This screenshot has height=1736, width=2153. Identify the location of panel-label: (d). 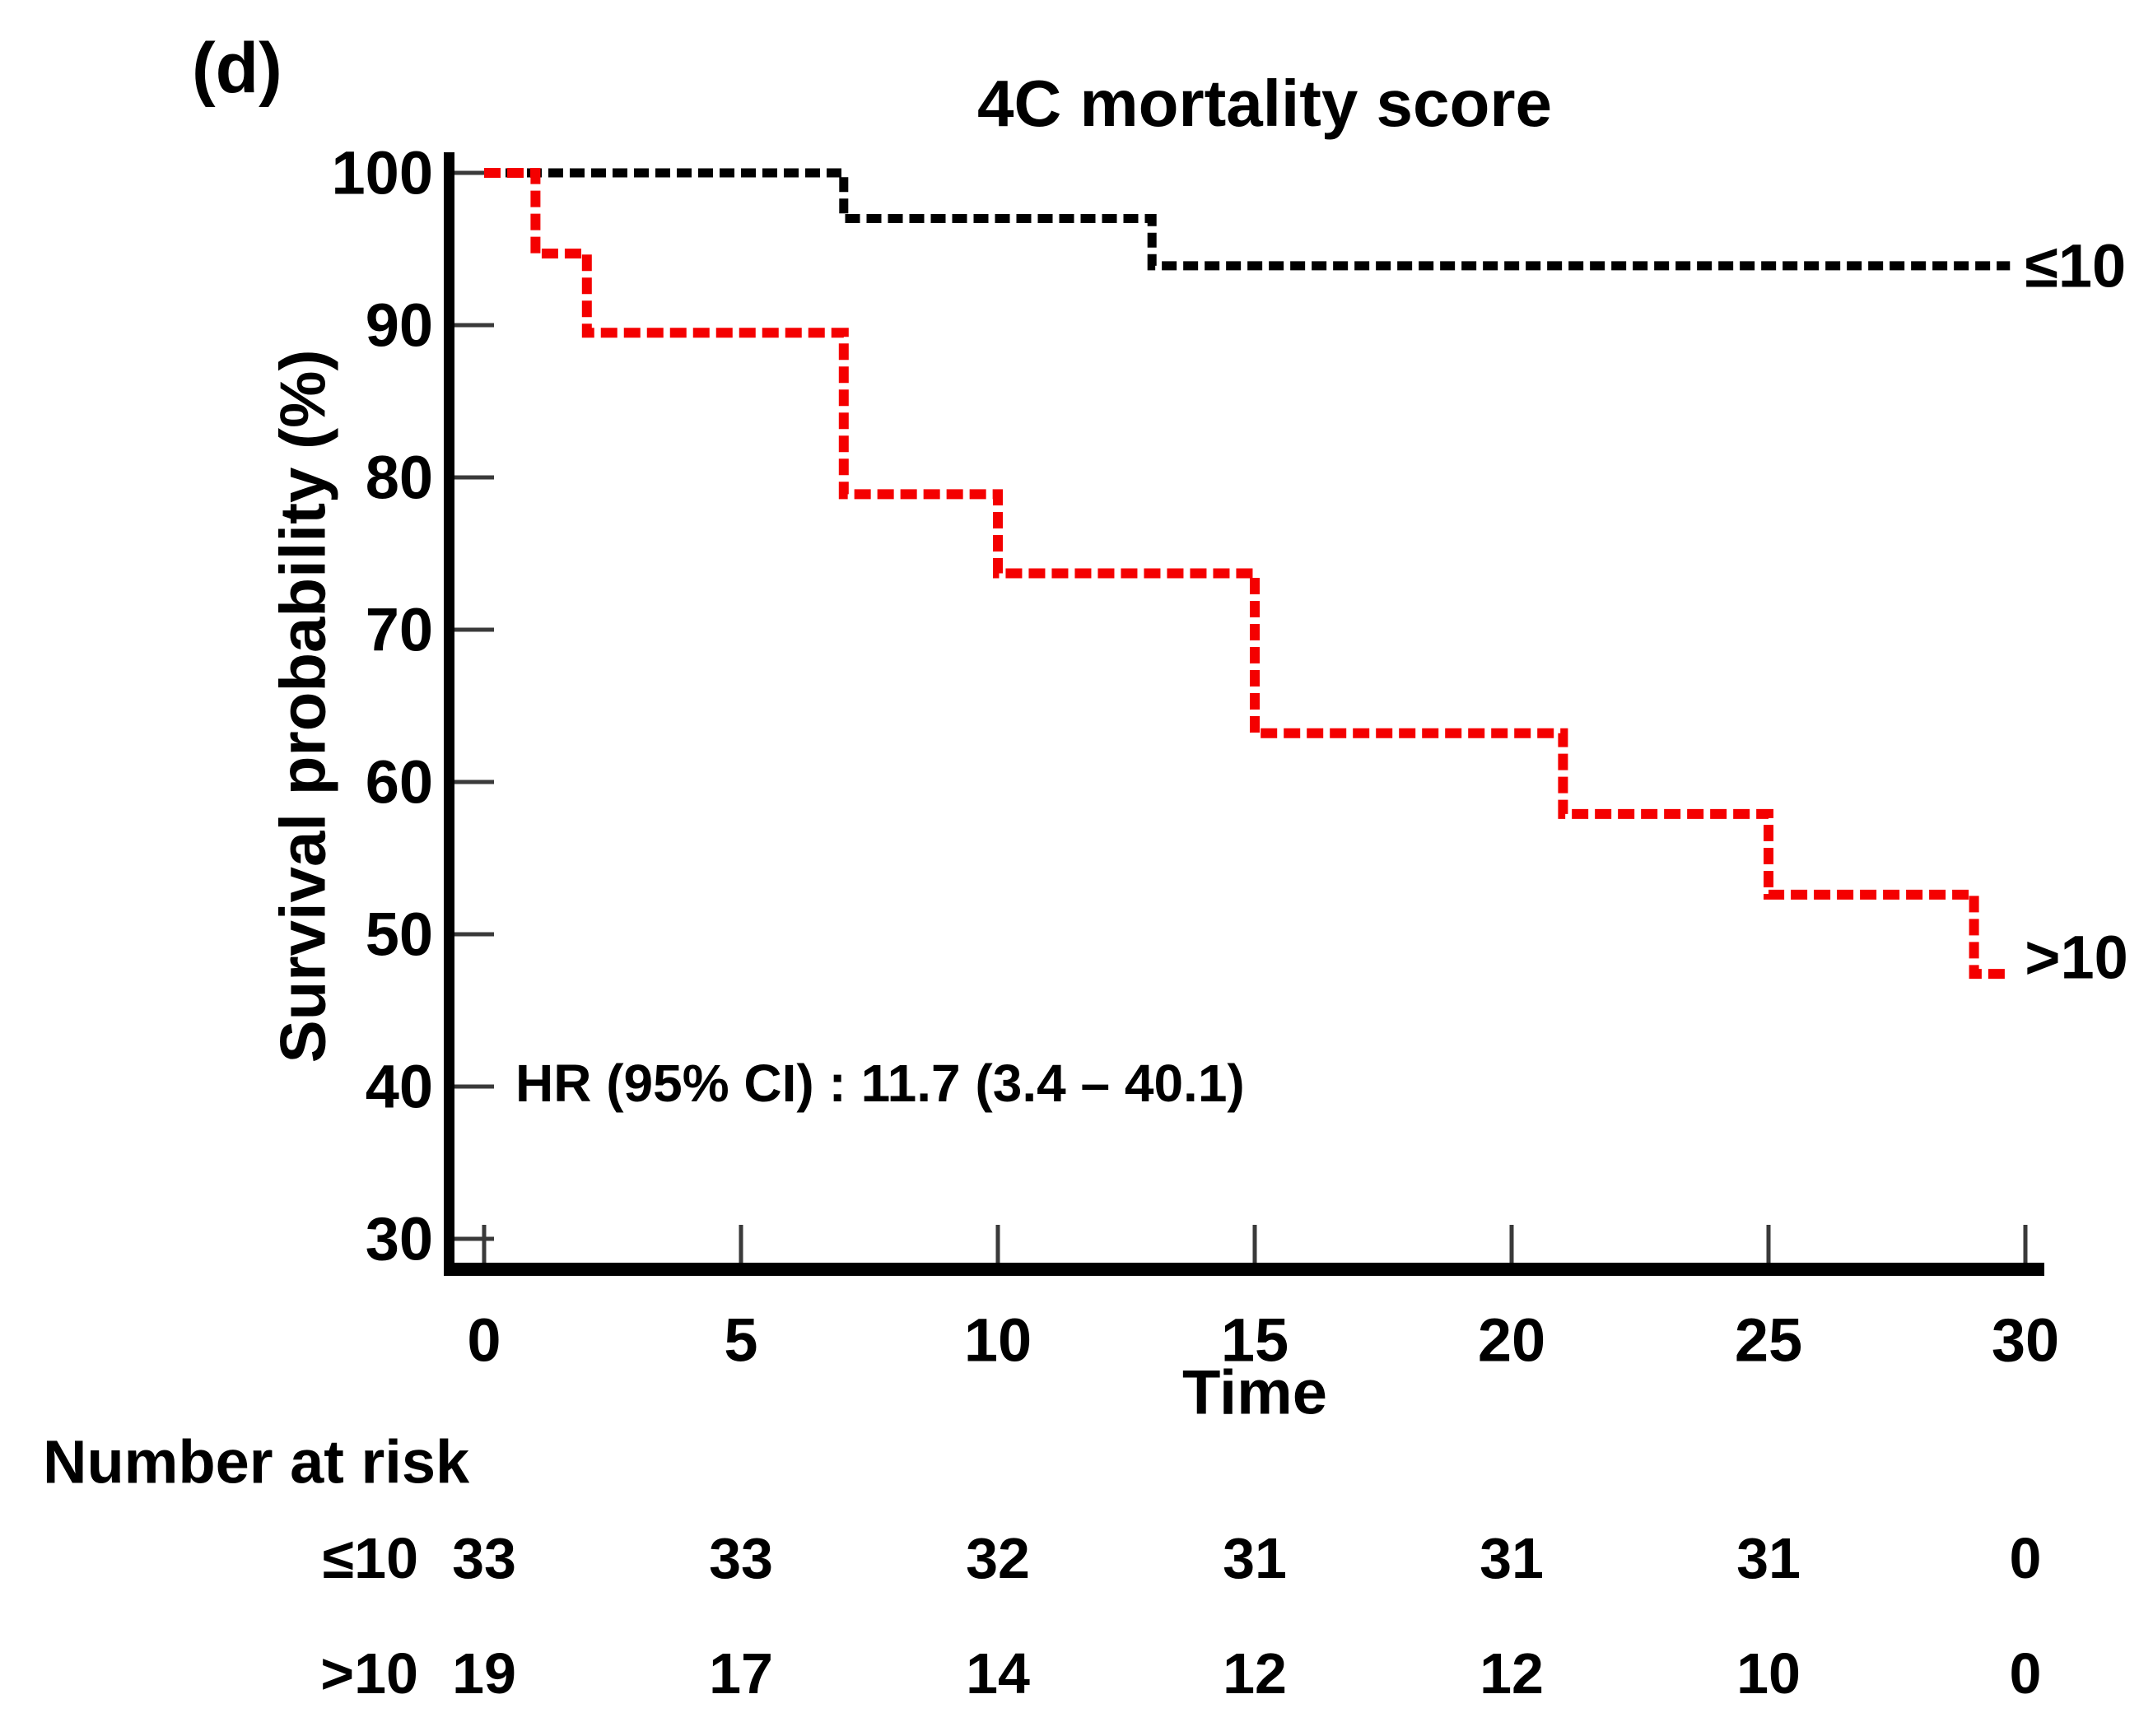
(237, 68).